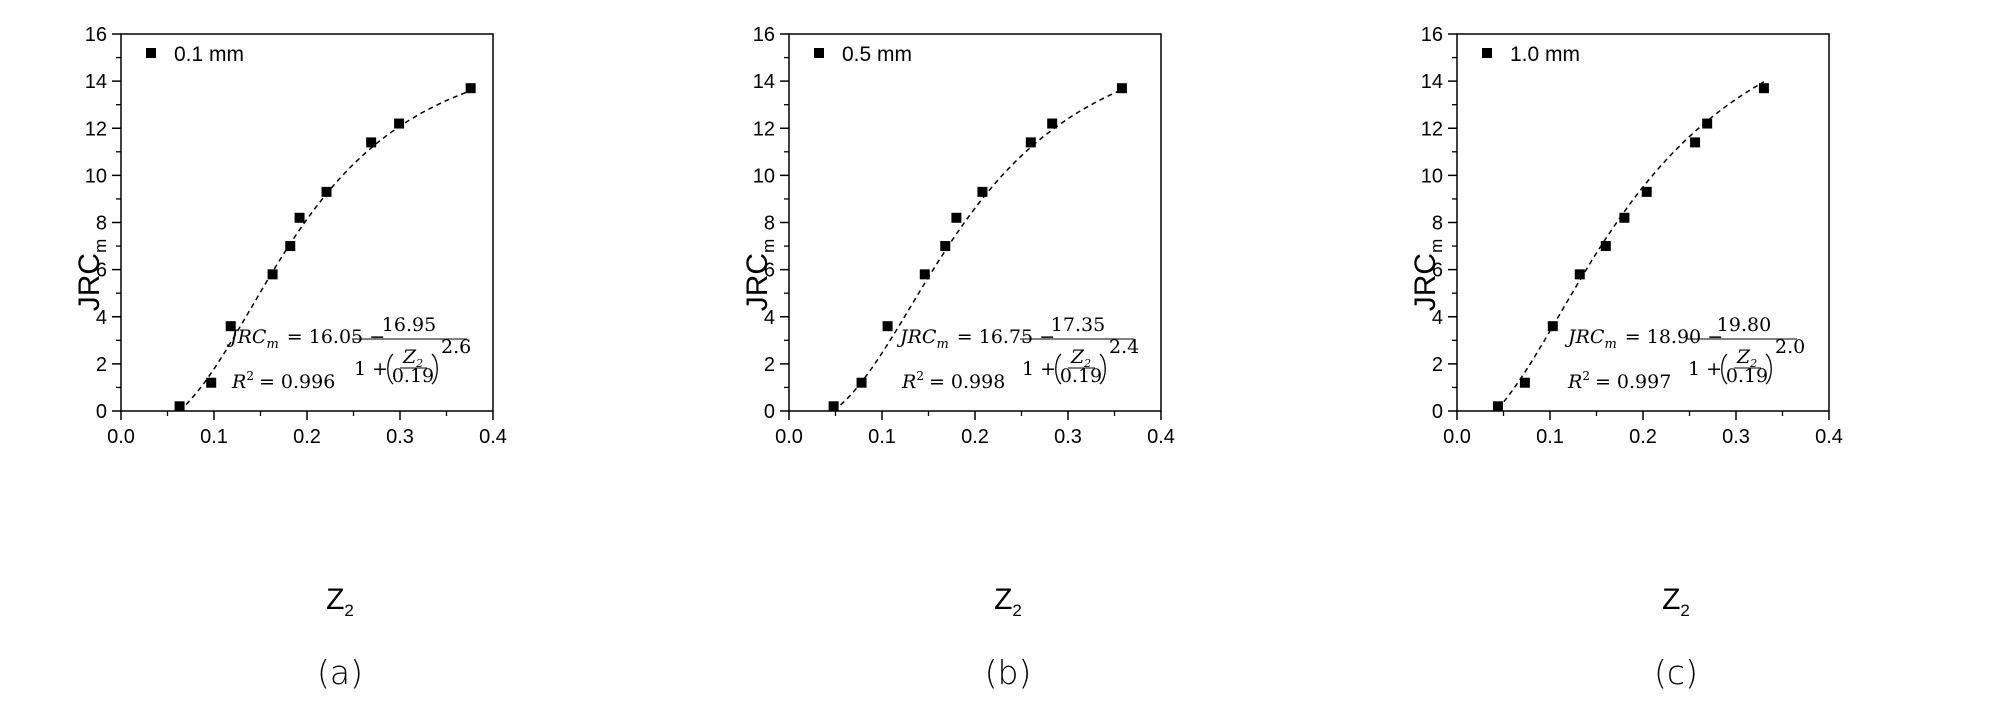 This screenshot has width=2003, height=702. I want to click on eq-frac-num: Z, so click(1743, 357).